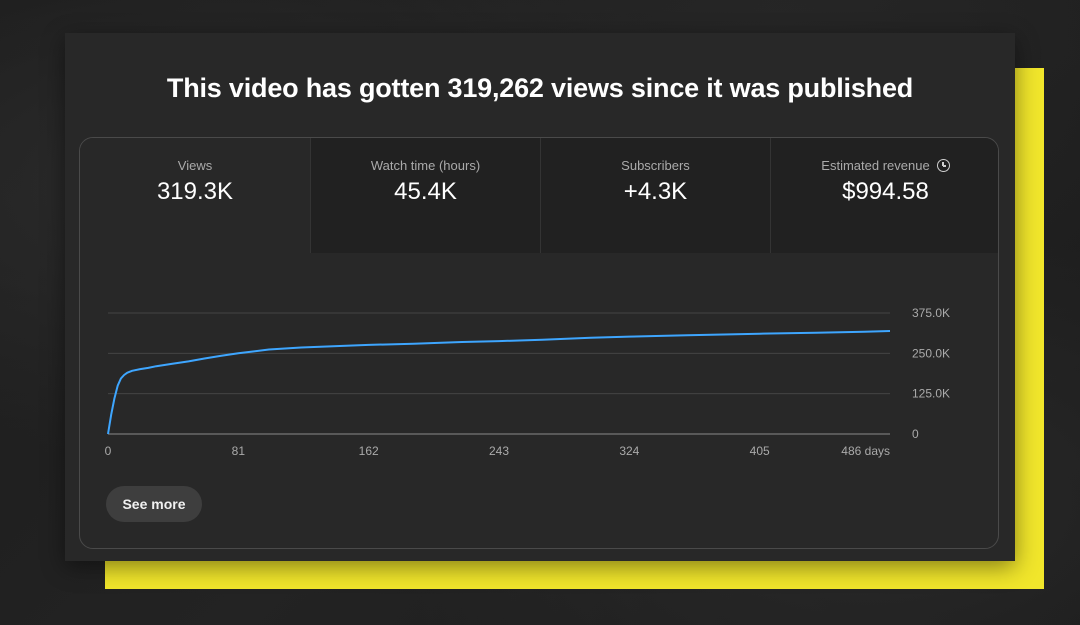 The height and width of the screenshot is (625, 1080). I want to click on metric-label: Watch time (hours), so click(425, 165).